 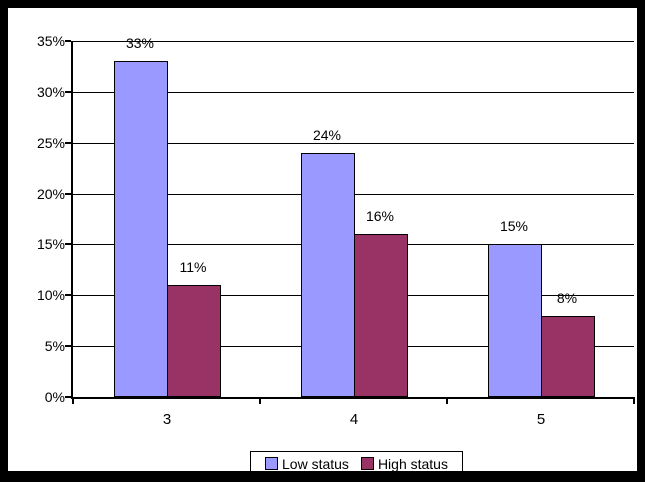 I want to click on data-label: 11%, so click(x=193, y=267).